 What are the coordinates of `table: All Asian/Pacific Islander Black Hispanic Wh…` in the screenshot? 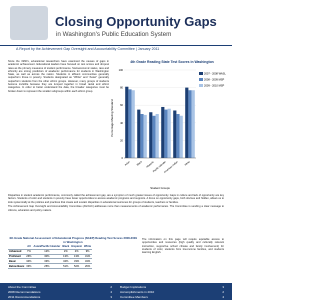 It's located at (50, 257).